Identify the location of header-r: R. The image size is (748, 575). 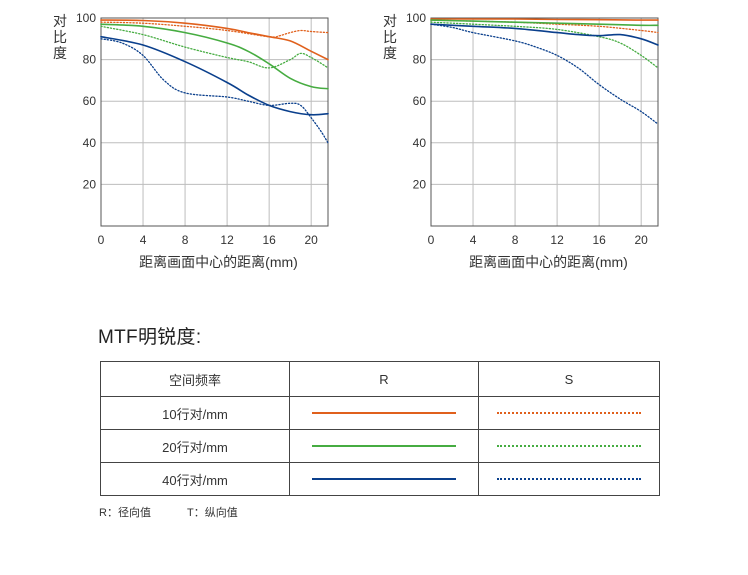
(384, 379).